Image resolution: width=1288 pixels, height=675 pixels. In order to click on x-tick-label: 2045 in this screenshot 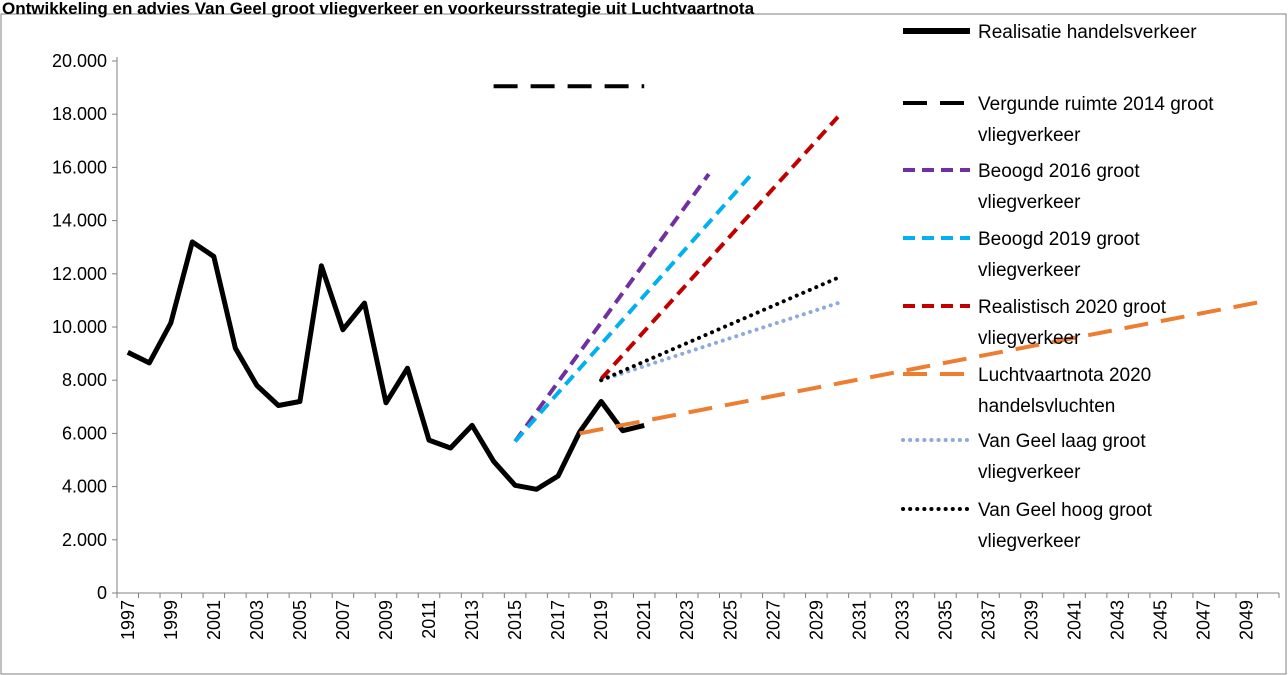, I will do `click(1161, 620)`.